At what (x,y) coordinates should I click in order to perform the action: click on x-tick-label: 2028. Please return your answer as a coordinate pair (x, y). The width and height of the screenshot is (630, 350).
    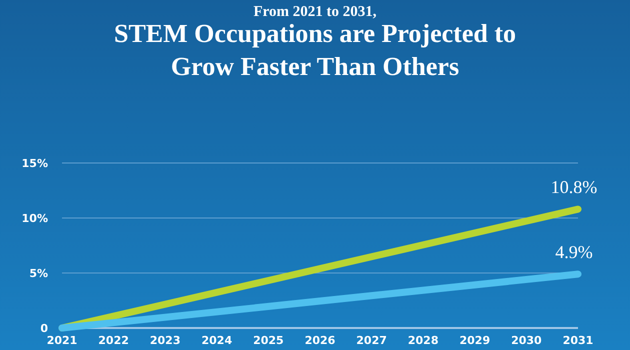
    Looking at the image, I should click on (423, 340).